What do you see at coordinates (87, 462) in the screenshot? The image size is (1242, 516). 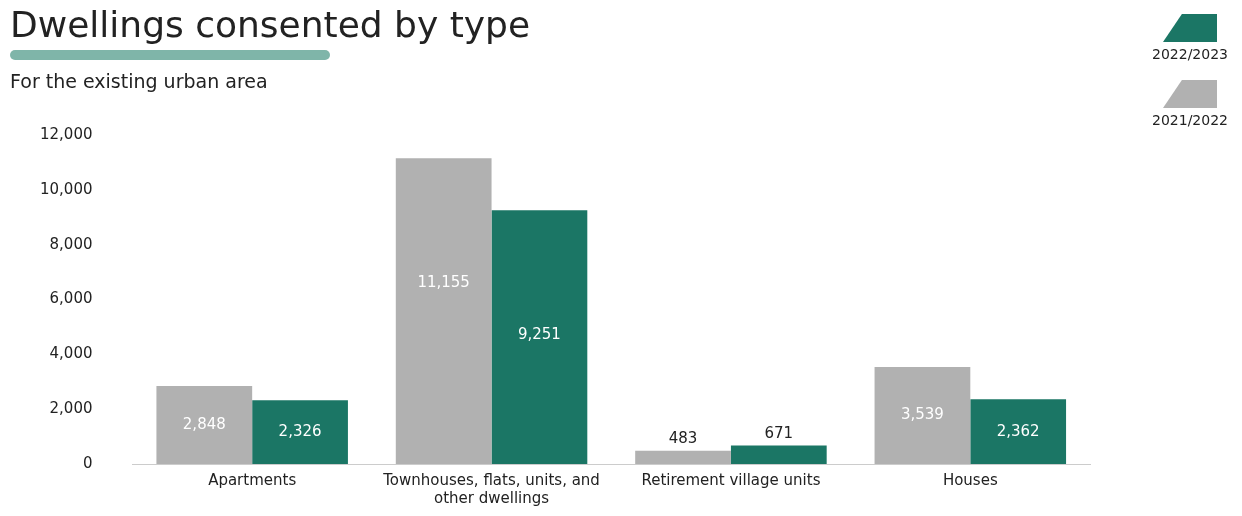 I see `y-tick-label: 0` at bounding box center [87, 462].